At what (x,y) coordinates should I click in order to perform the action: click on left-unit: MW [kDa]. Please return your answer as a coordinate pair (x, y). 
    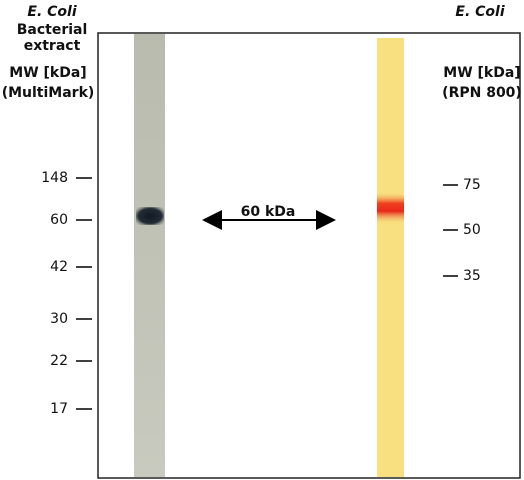
    Looking at the image, I should click on (47, 73).